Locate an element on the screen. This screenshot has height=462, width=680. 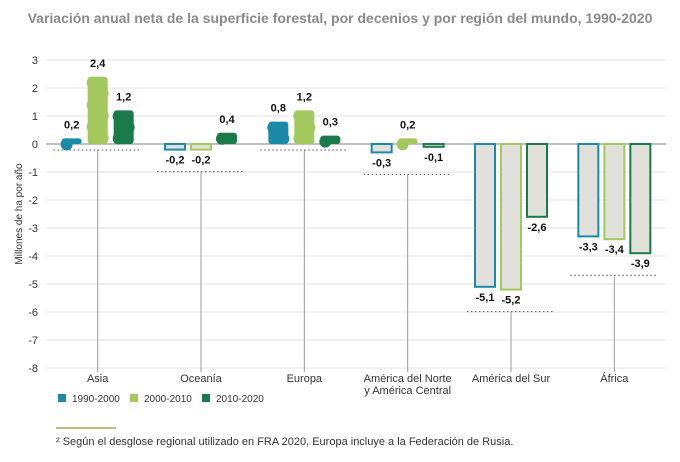
data-label: -2,6 is located at coordinates (537, 228).